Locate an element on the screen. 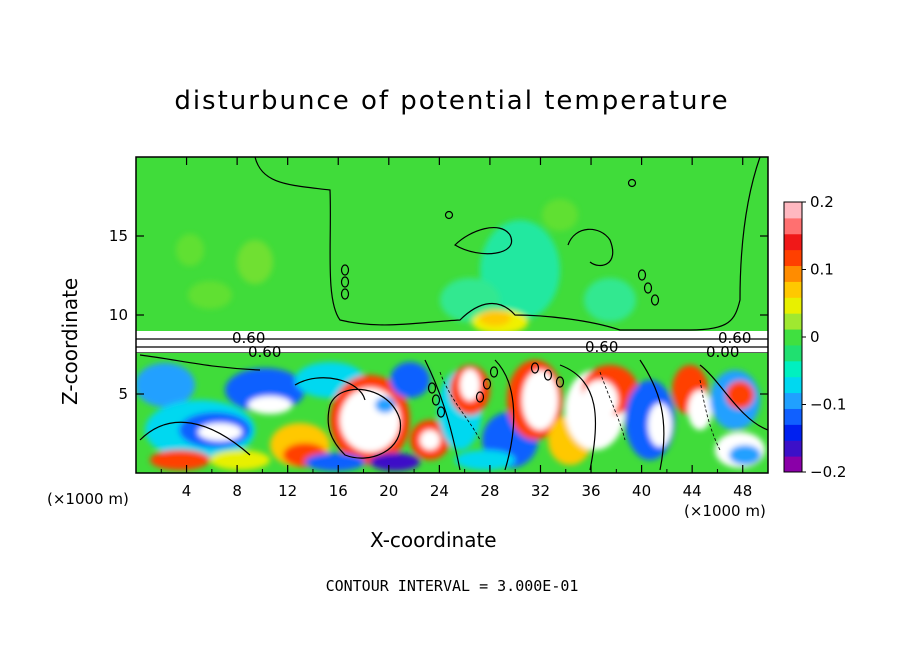 Image resolution: width=904 pixels, height=654 pixels. y-tick-label: 5 is located at coordinates (123, 394).